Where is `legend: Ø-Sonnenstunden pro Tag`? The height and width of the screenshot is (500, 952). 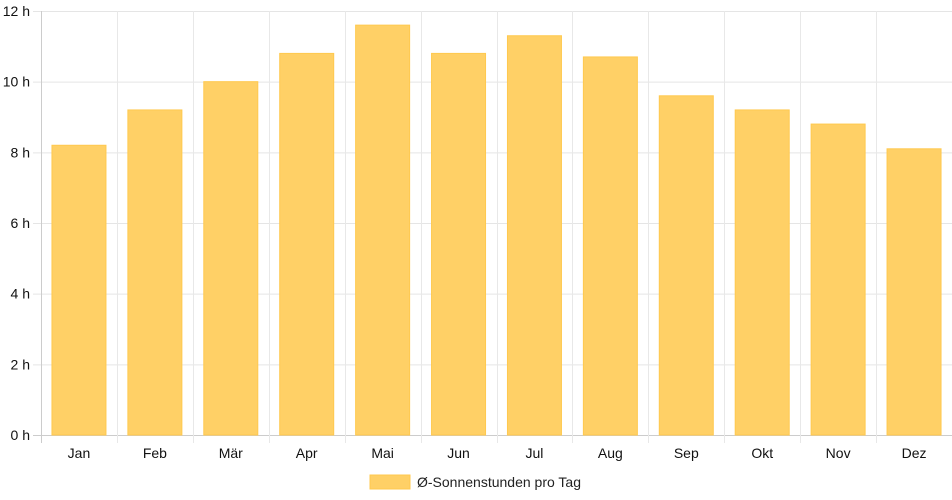
legend: Ø-Sonnenstunden pro Tag is located at coordinates (475, 482).